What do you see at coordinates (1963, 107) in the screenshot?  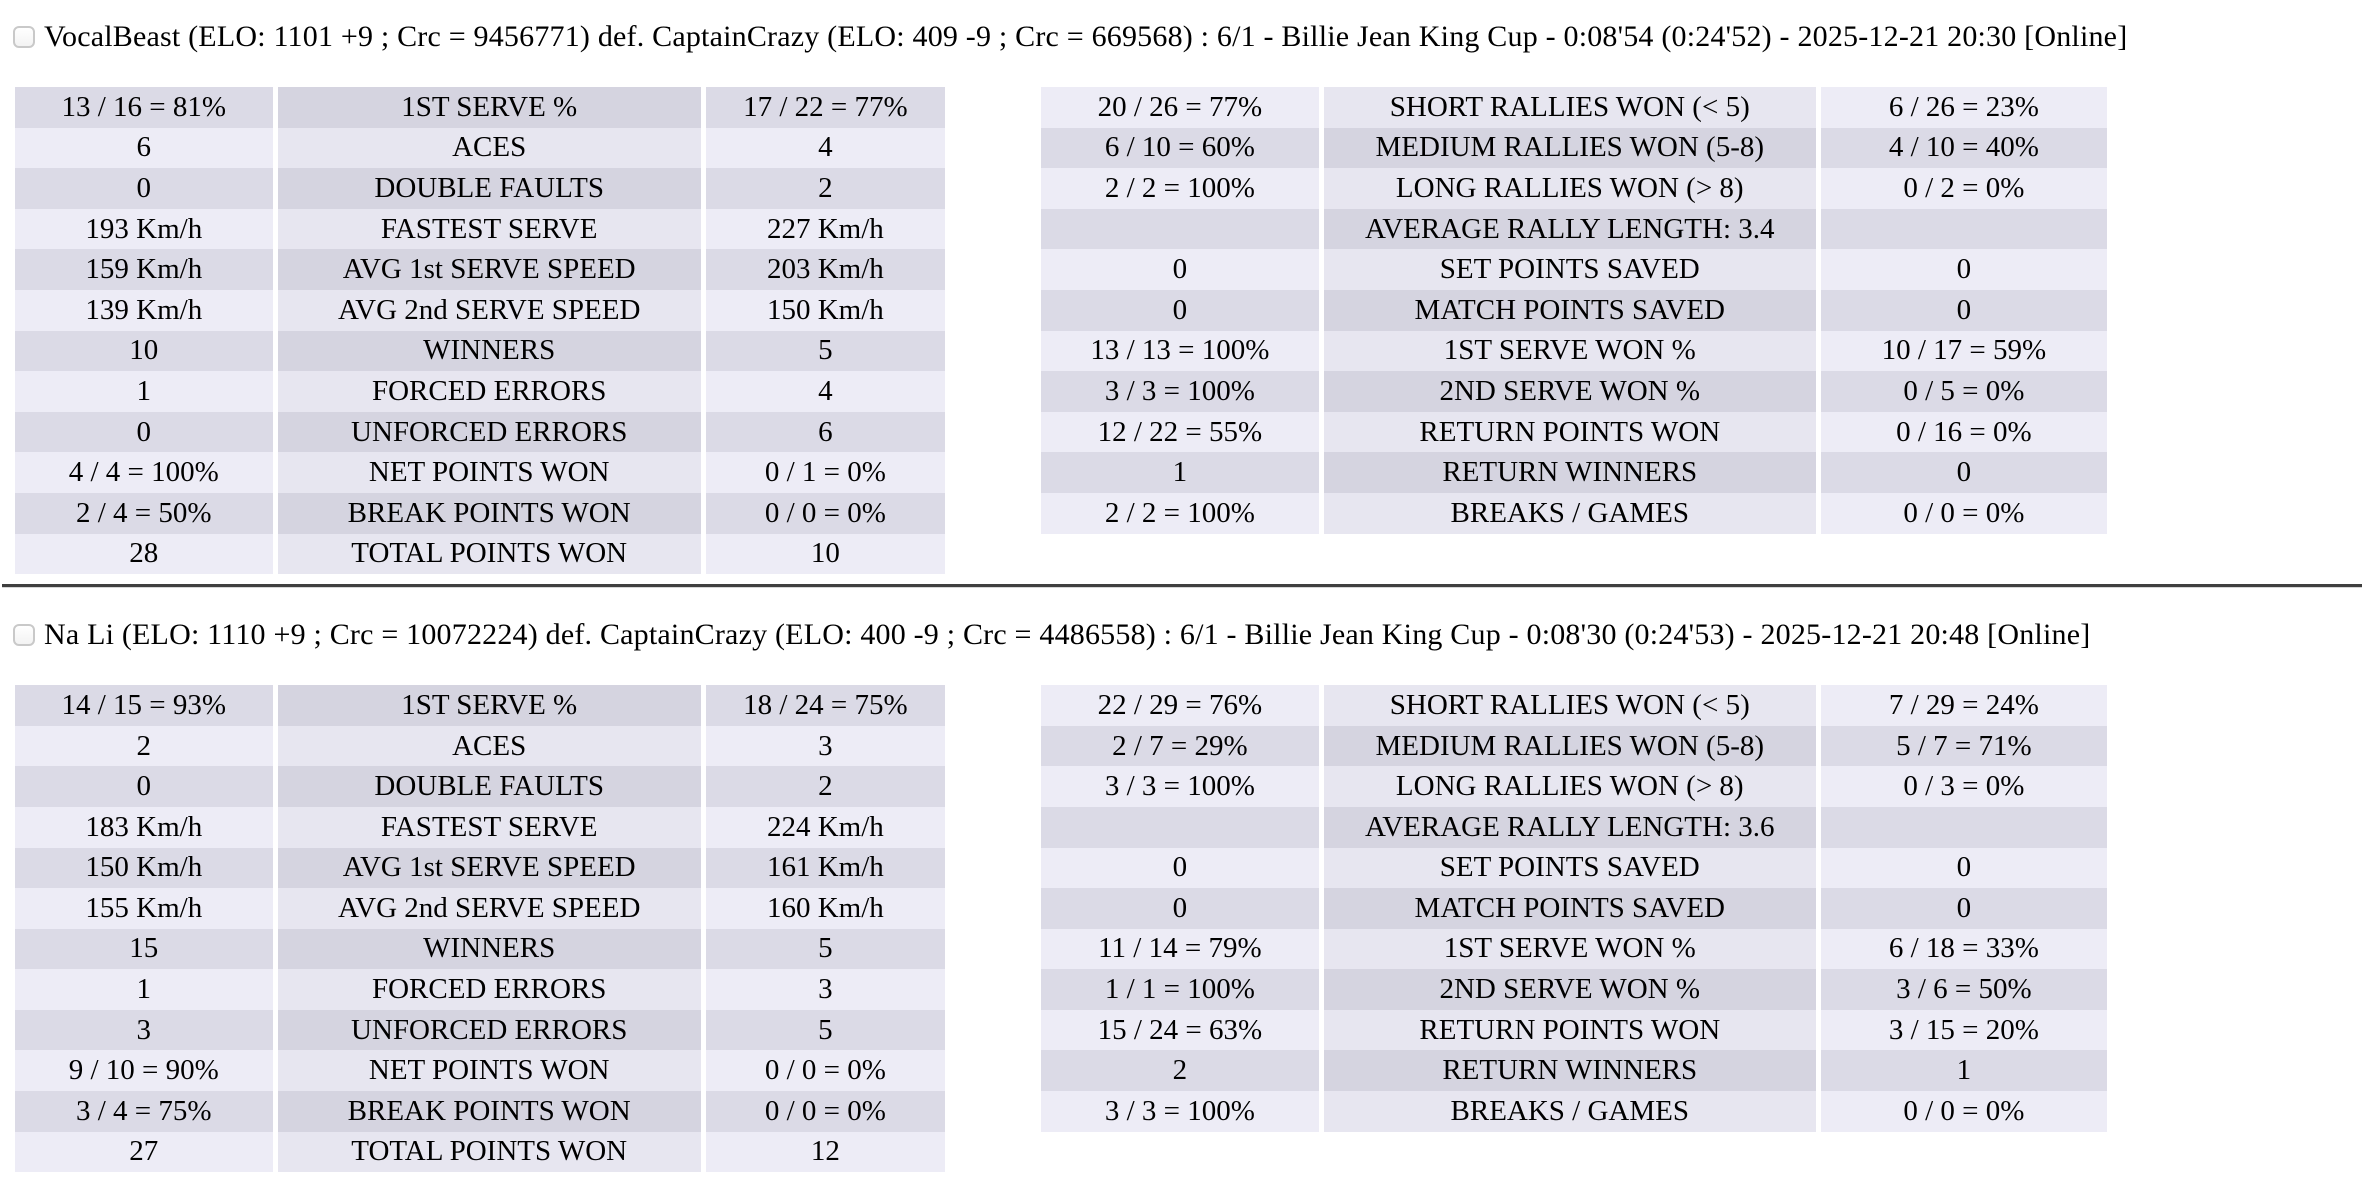 I see `loser-stat-value: 6 / 26 = 23%` at bounding box center [1963, 107].